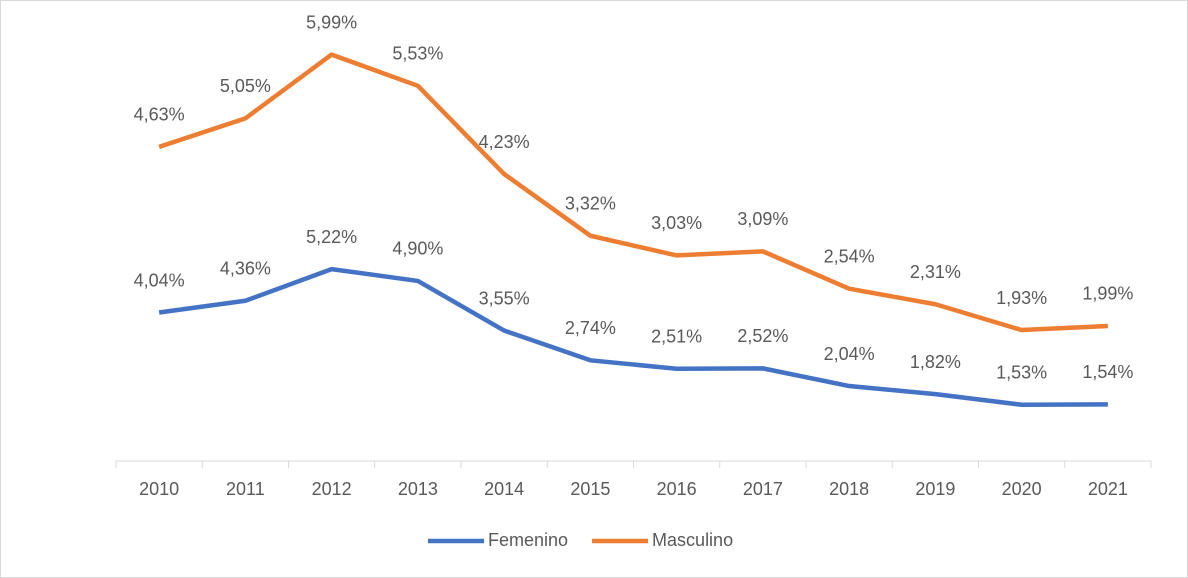 Image resolution: width=1188 pixels, height=578 pixels. What do you see at coordinates (1108, 489) in the screenshot?
I see `x-tick-label: 2021` at bounding box center [1108, 489].